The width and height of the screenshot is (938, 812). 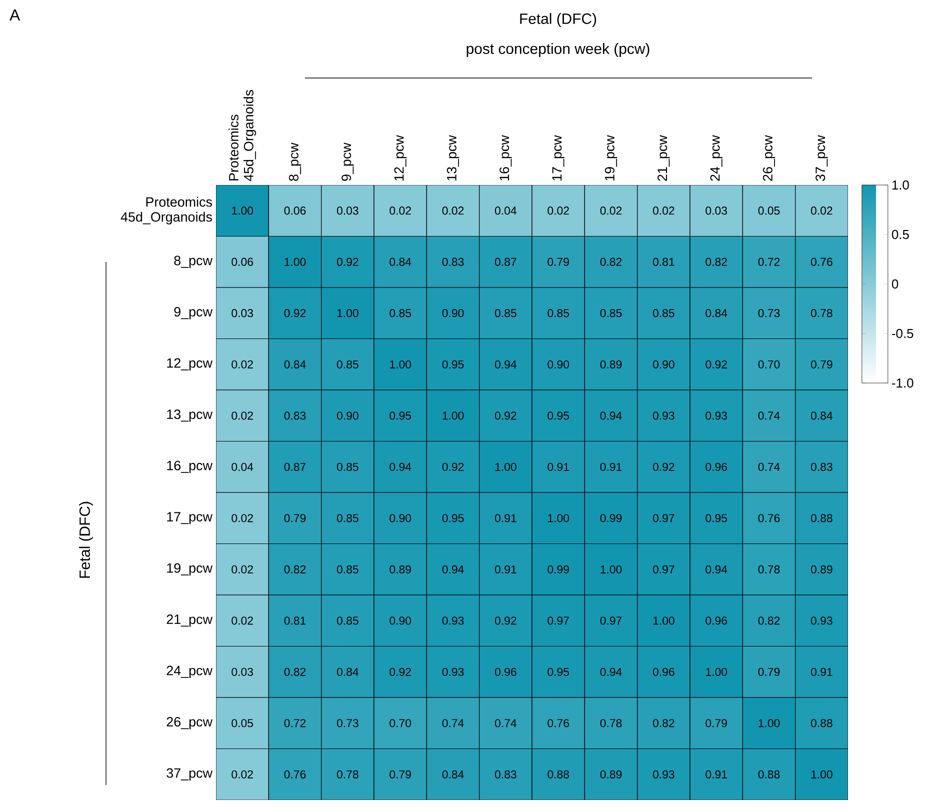 What do you see at coordinates (900, 235) in the screenshot?
I see `color-bar-label: 0.5` at bounding box center [900, 235].